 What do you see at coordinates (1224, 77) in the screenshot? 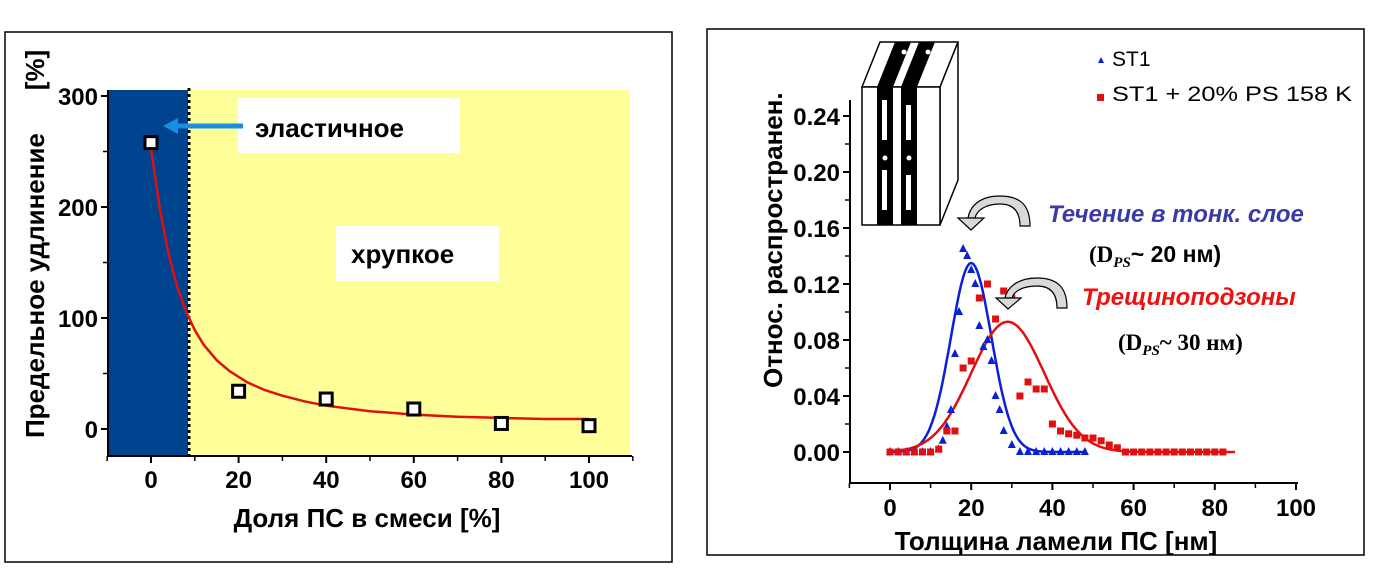
I see `legend: ST1 ST1 + 20% PS 158 K` at bounding box center [1224, 77].